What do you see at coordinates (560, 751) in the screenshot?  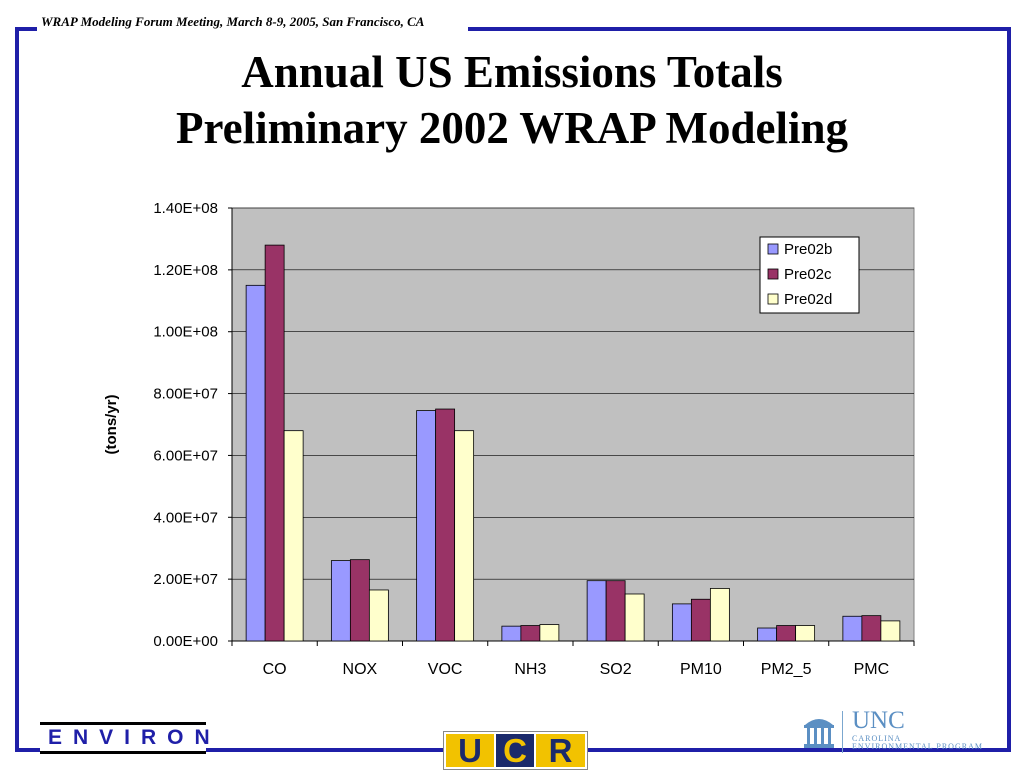 I see `ucr-logo-r: R` at bounding box center [560, 751].